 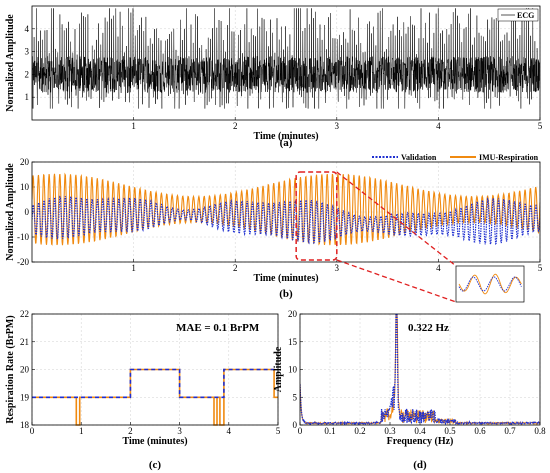 I want to click on legend-label-validation: Validation, so click(x=419, y=157).